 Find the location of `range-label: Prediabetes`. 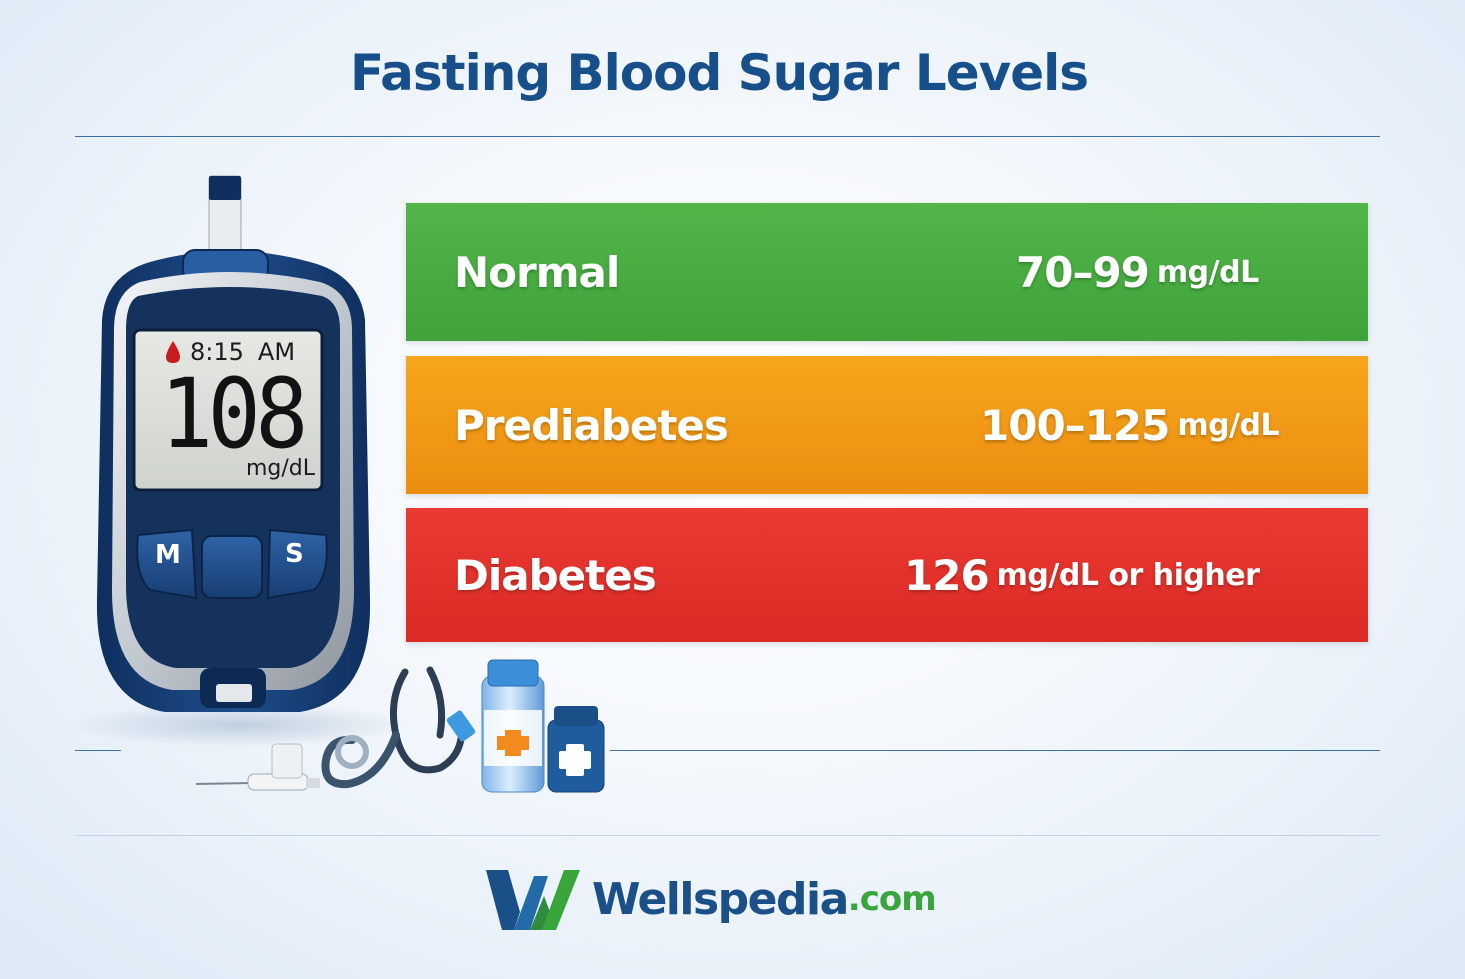

range-label: Prediabetes is located at coordinates (591, 425).